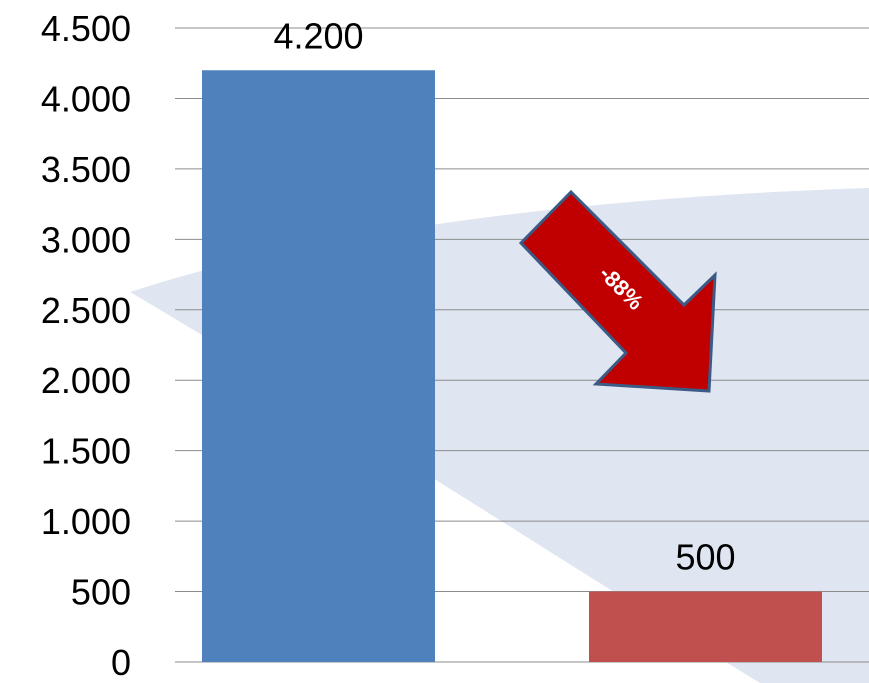 Image resolution: width=869 pixels, height=683 pixels. I want to click on y-tick-label: 1.000, so click(86, 521).